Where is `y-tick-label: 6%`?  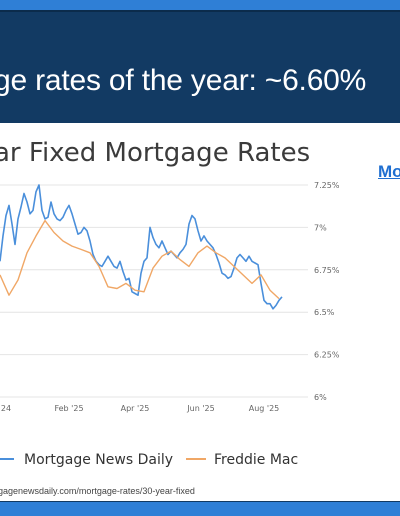
y-tick-label: 6% is located at coordinates (320, 397).